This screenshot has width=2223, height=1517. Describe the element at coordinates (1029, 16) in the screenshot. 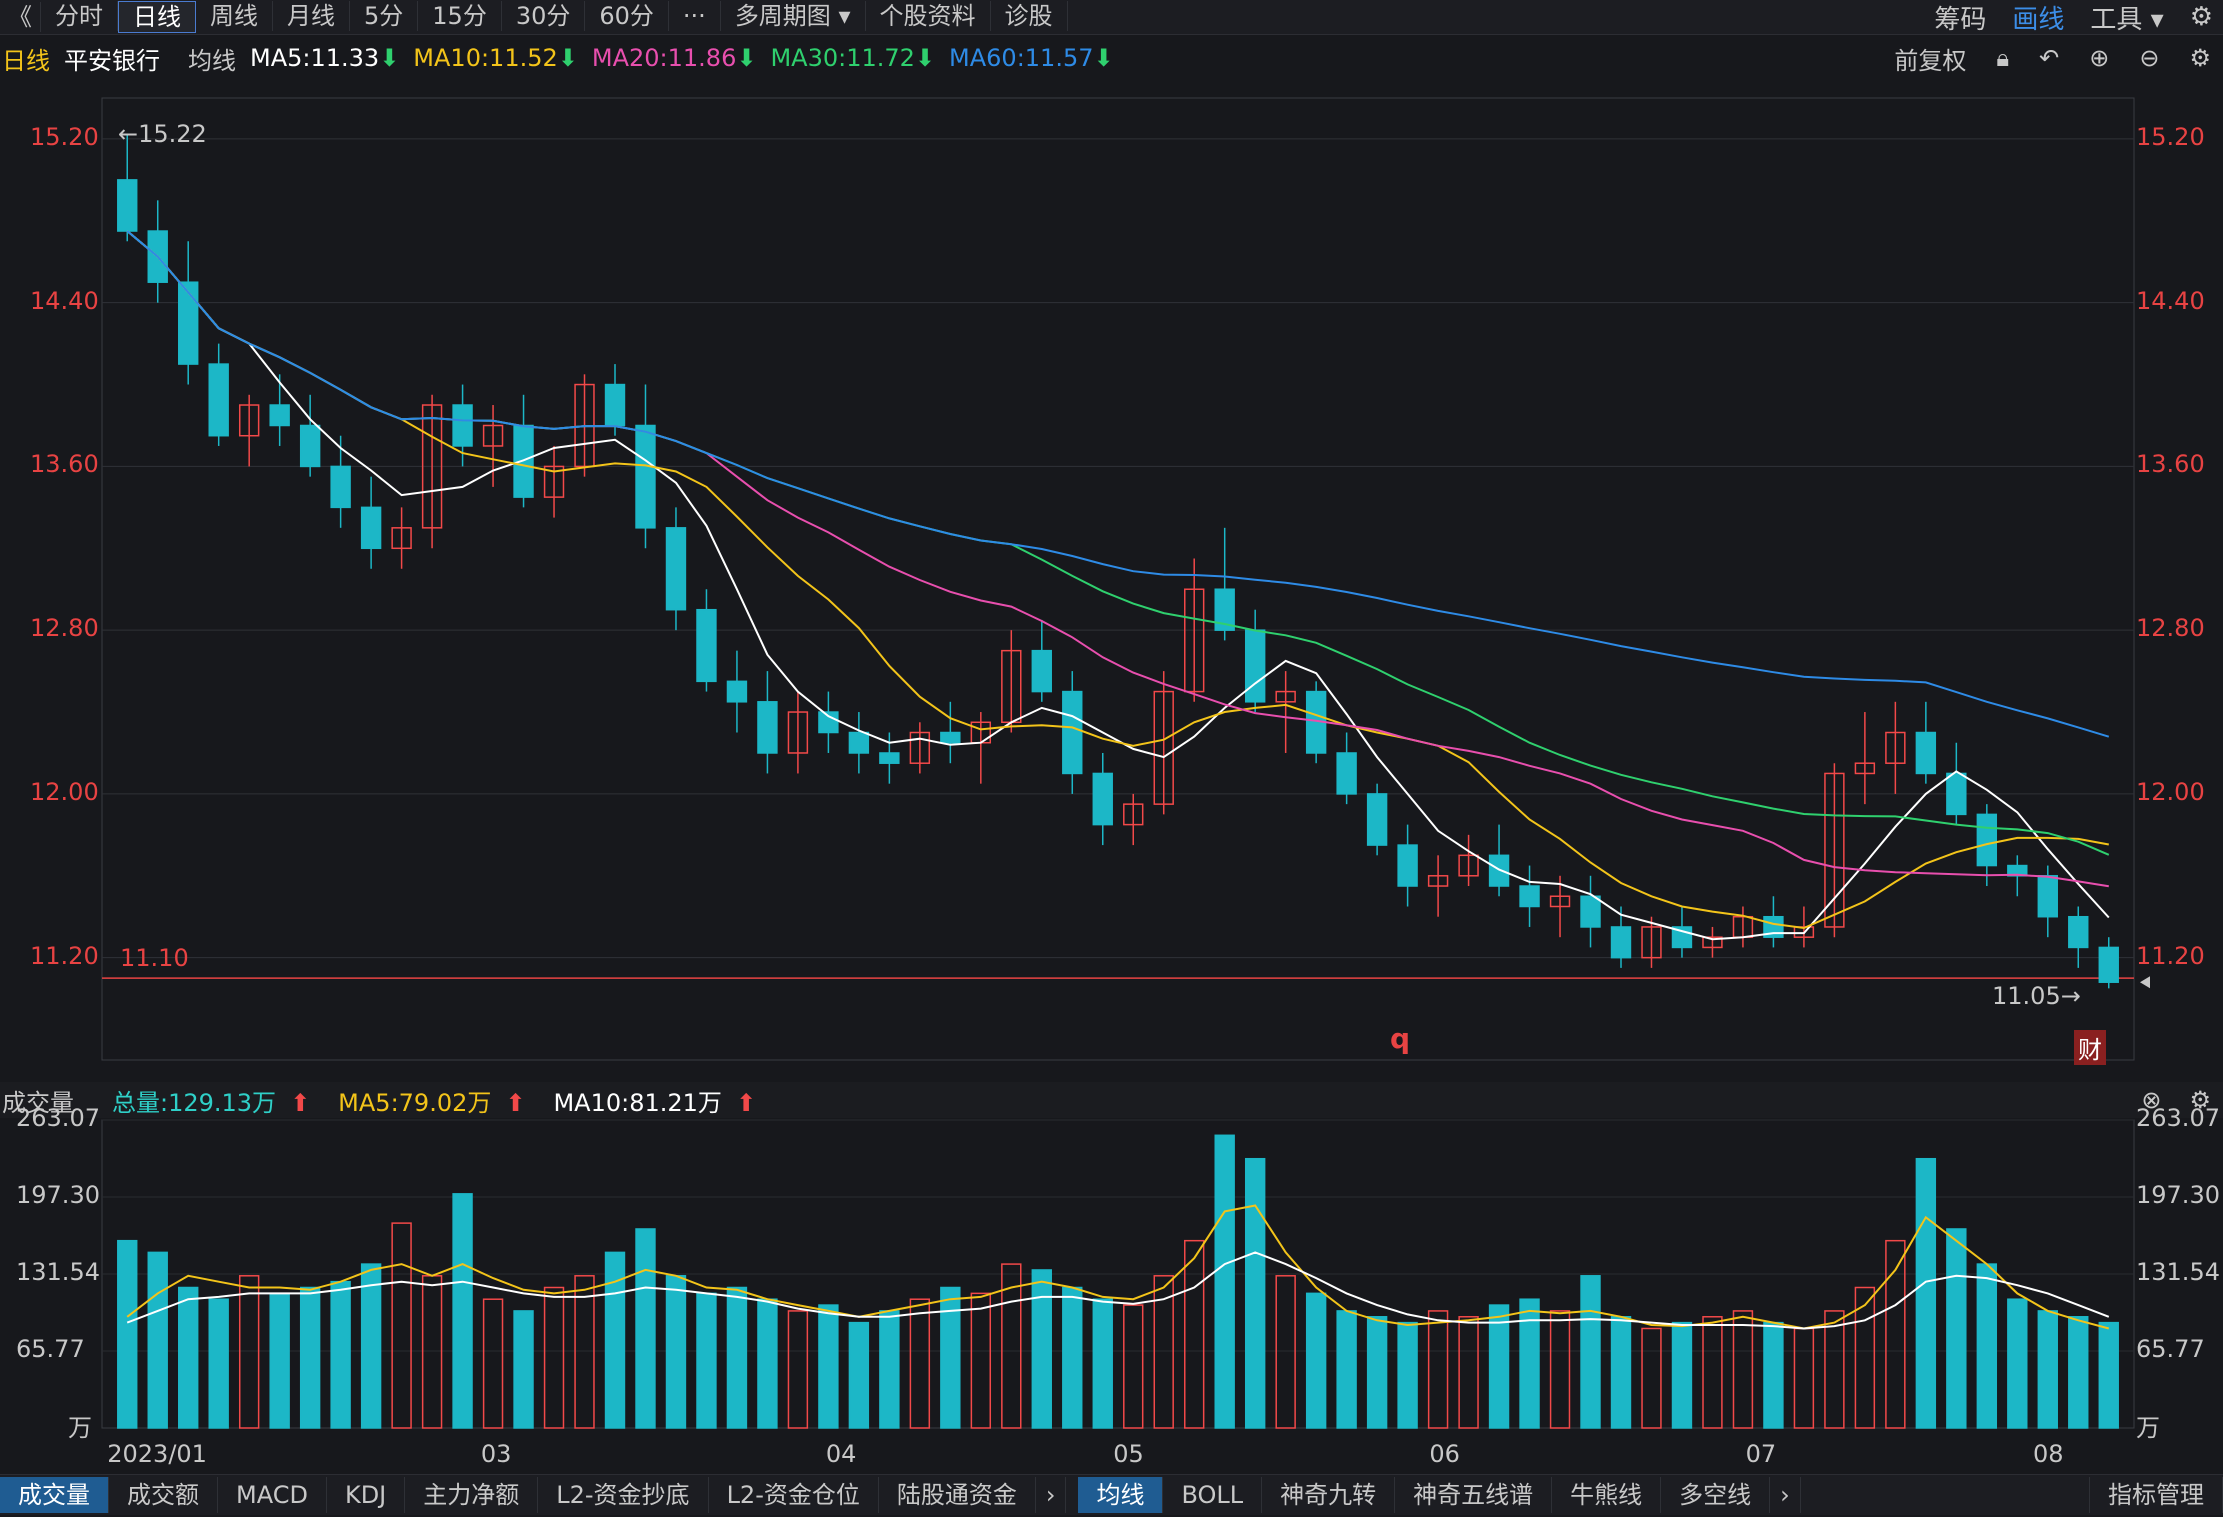

I see `period-tab: 诊股` at that location.